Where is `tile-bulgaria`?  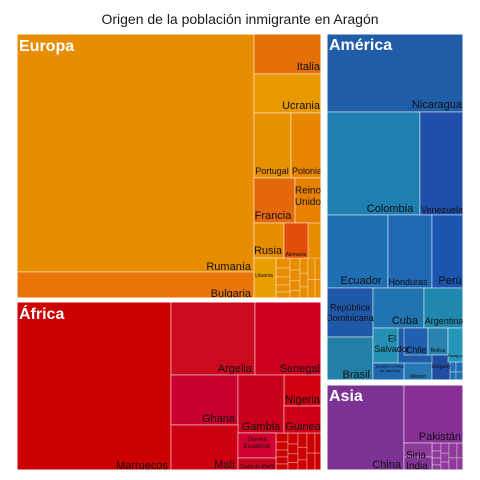 tile-bulgaria is located at coordinates (135, 285).